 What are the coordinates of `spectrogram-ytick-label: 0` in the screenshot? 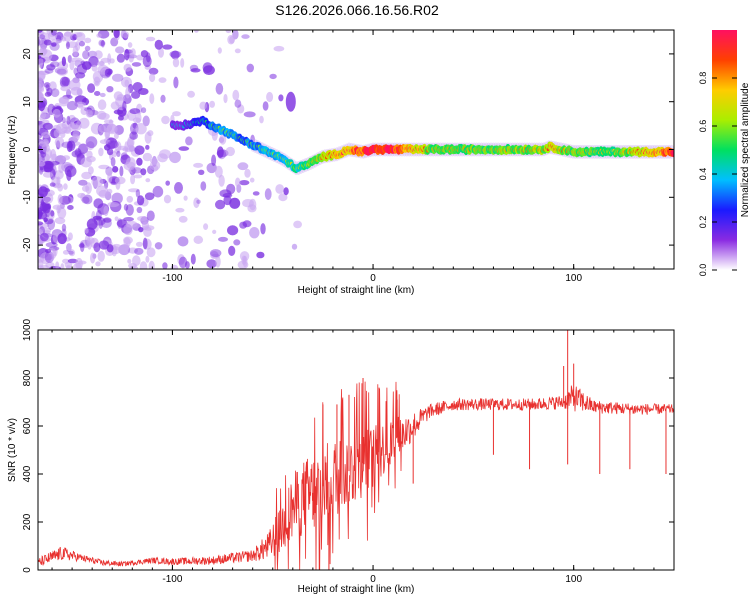 It's located at (27, 149).